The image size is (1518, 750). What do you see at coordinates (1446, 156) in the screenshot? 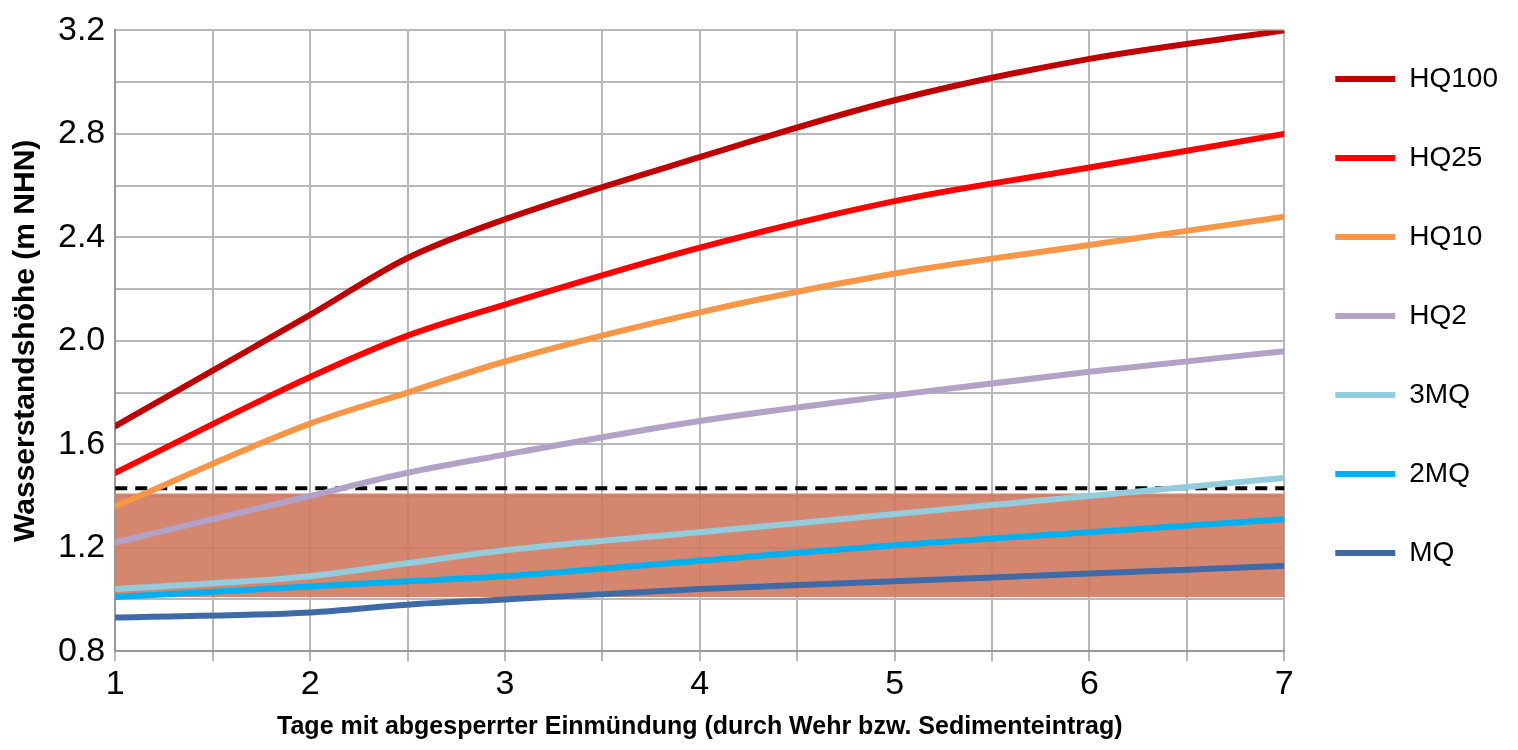
I see `legend-label: HQ25` at bounding box center [1446, 156].